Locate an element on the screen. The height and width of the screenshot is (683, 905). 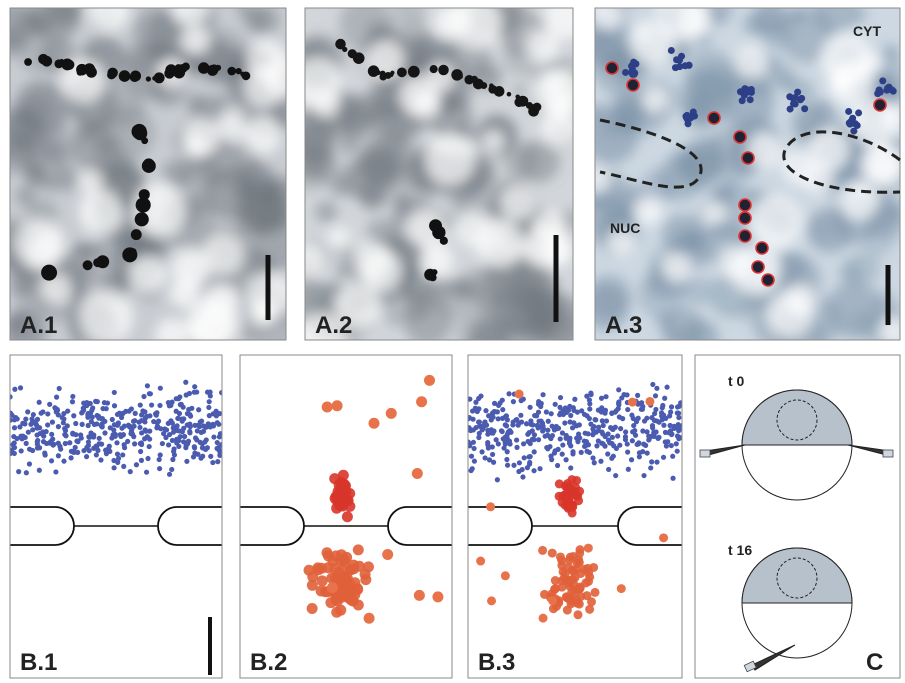
panel-label: A.2 is located at coordinates (333, 325).